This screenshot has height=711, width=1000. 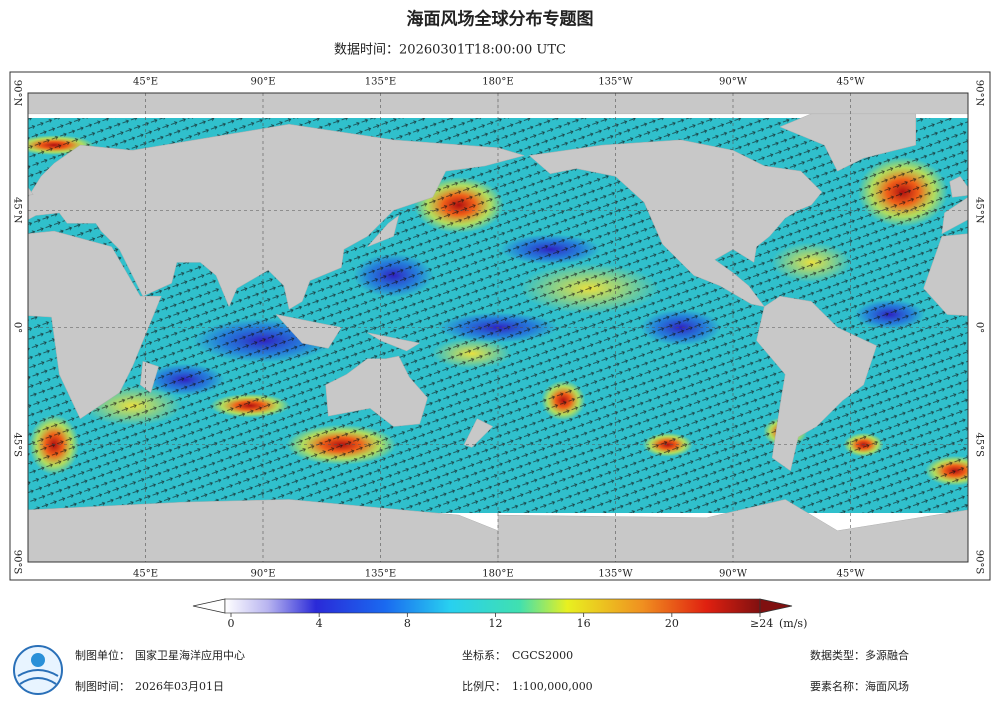 What do you see at coordinates (407, 623) in the screenshot?
I see `colorbar-tick-label: 8` at bounding box center [407, 623].